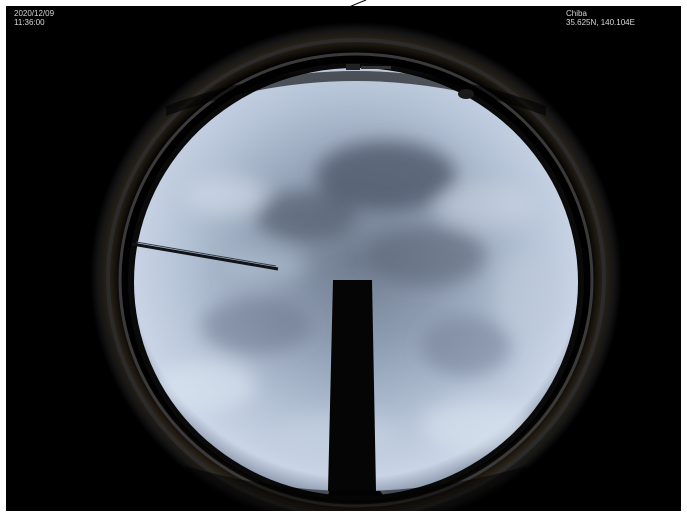  I want to click on location-overlay: Chiba 35.625N, 140.104E, so click(600, 18).